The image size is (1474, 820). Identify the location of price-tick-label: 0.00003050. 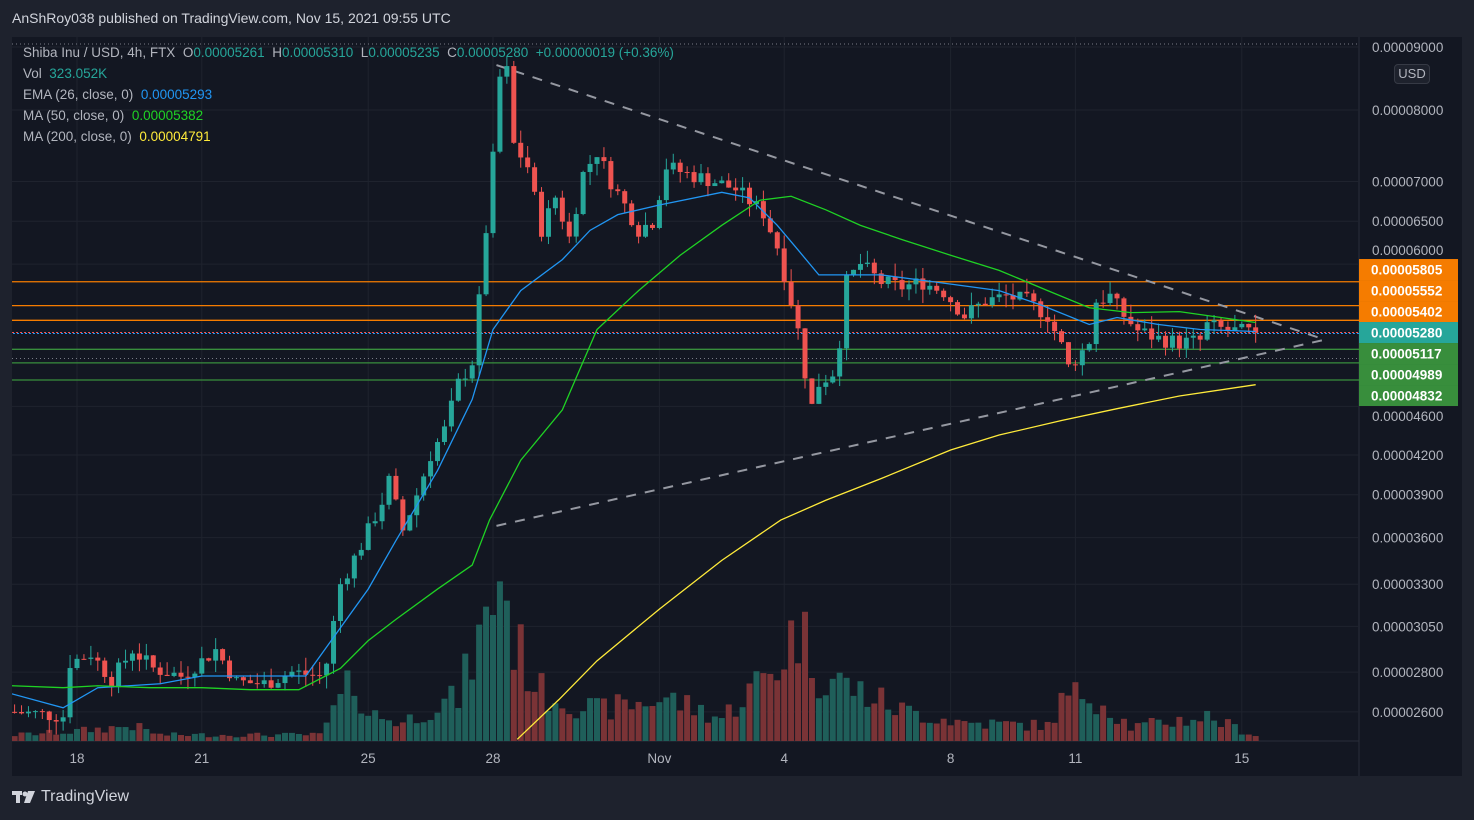
(1407, 626).